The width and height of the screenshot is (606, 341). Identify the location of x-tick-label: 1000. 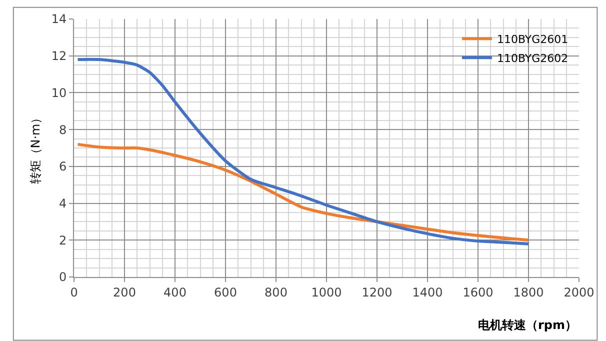
(326, 292).